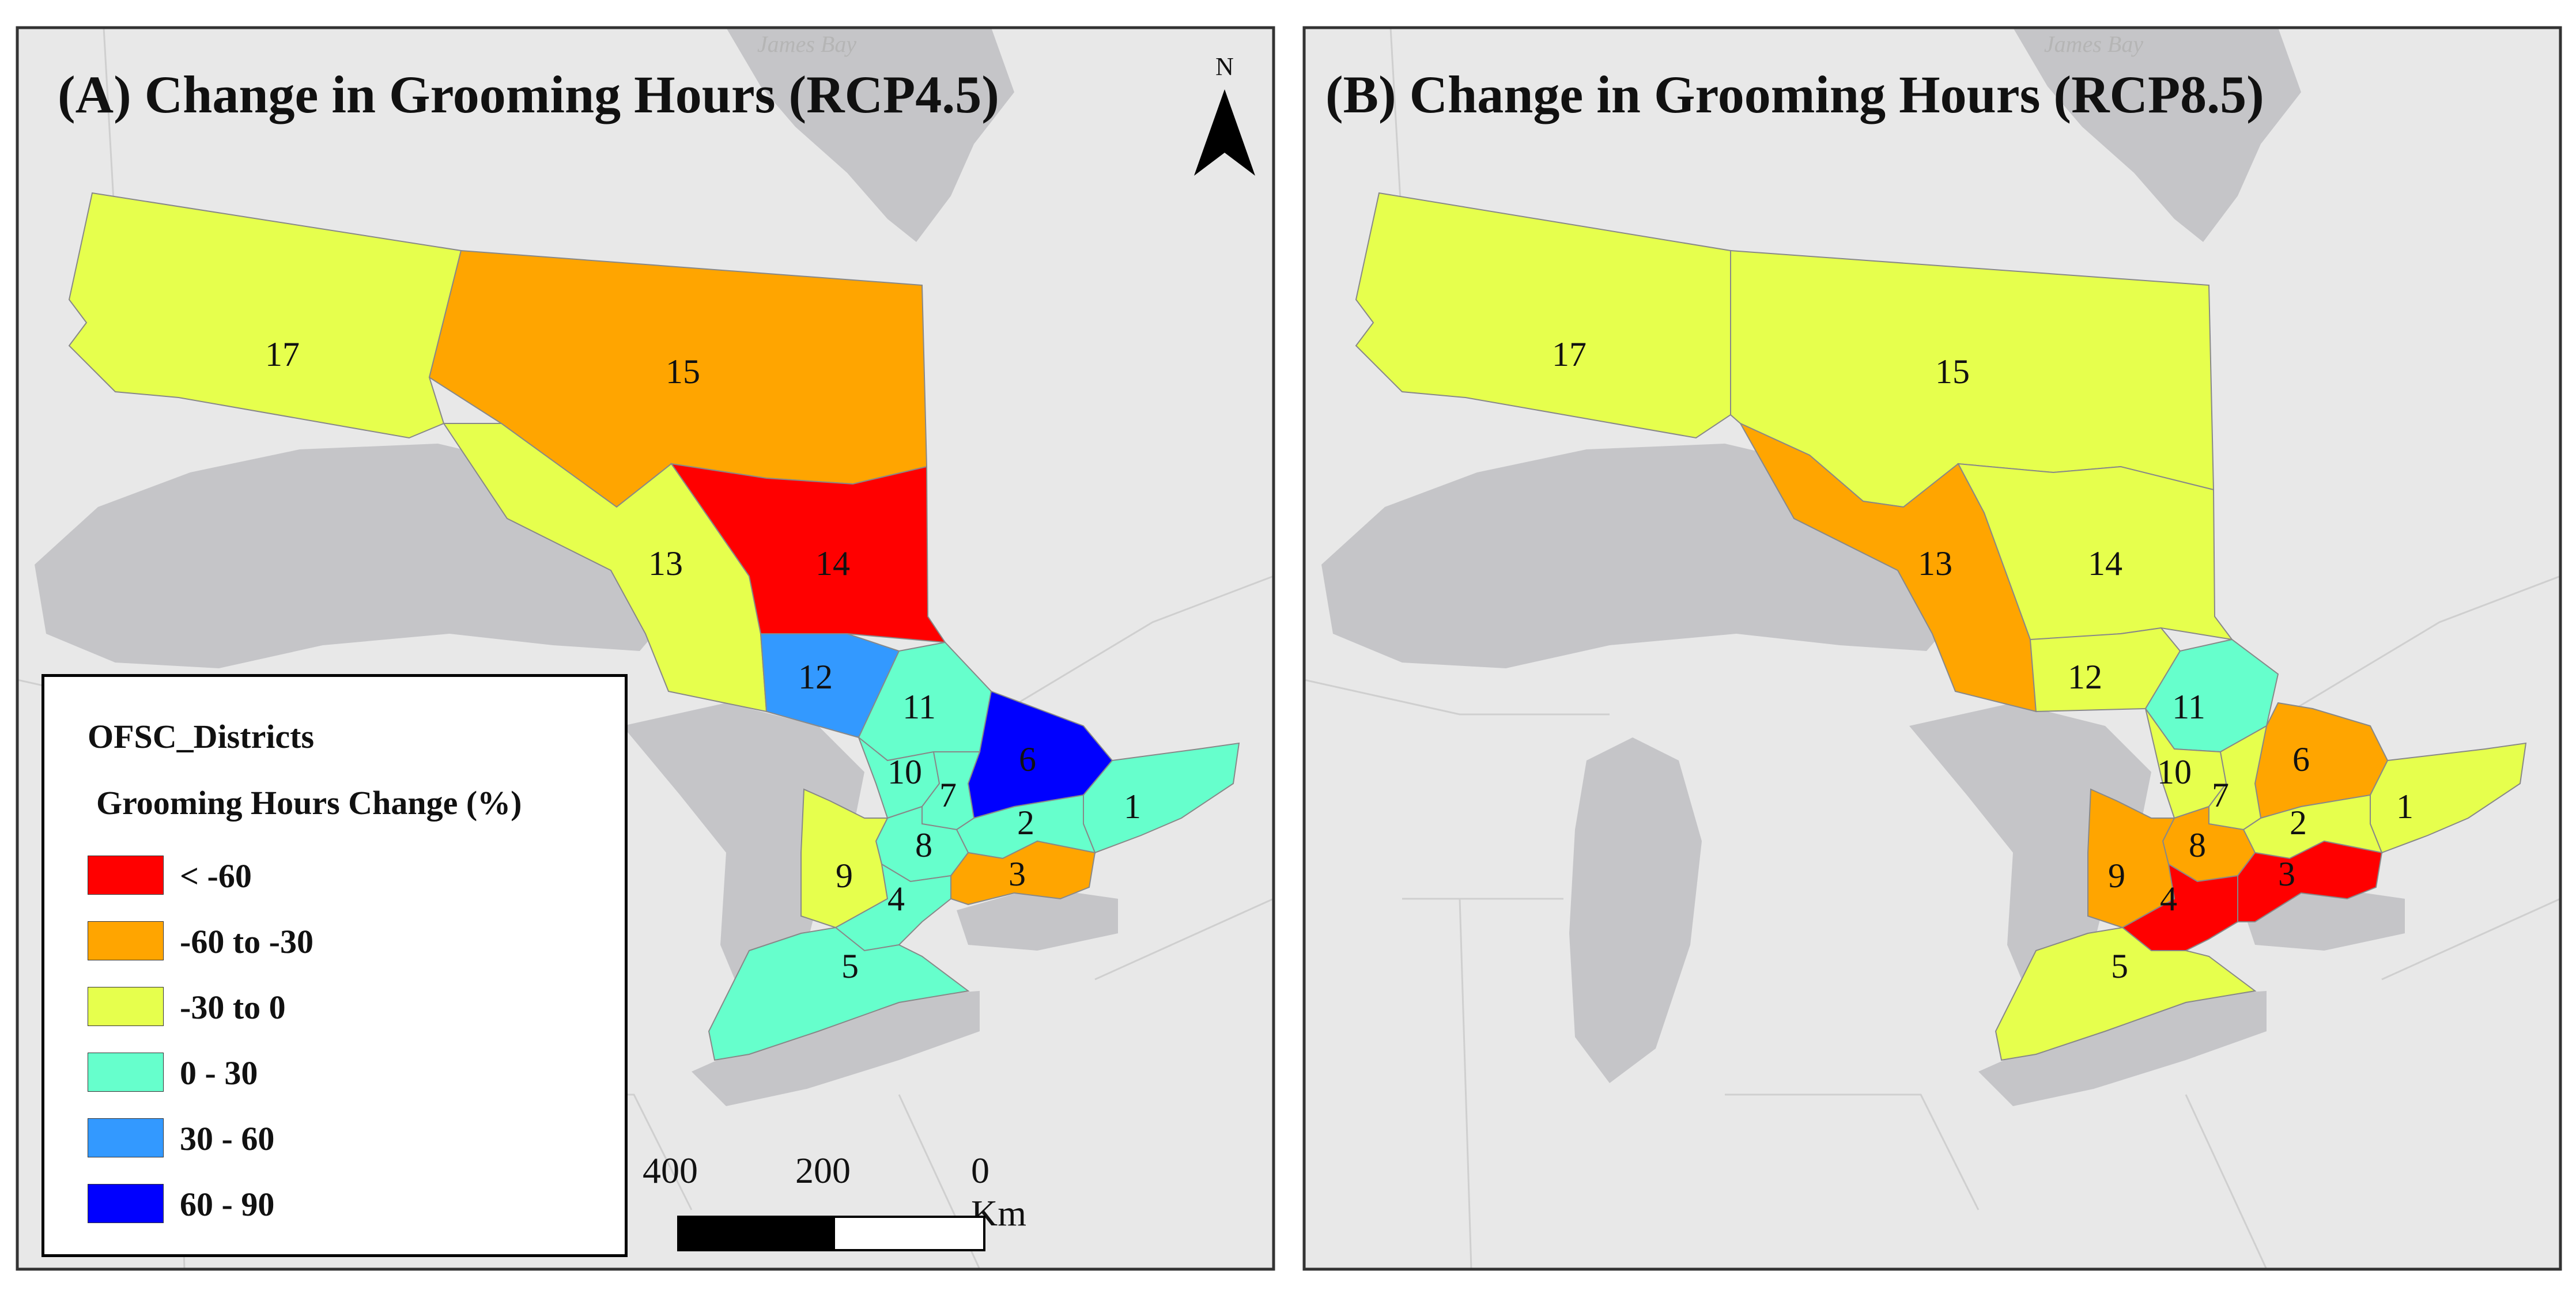 Image resolution: width=2576 pixels, height=1298 pixels. Describe the element at coordinates (309, 803) in the screenshot. I see `legend-subtitle: Grooming Hours Change (%)` at that location.